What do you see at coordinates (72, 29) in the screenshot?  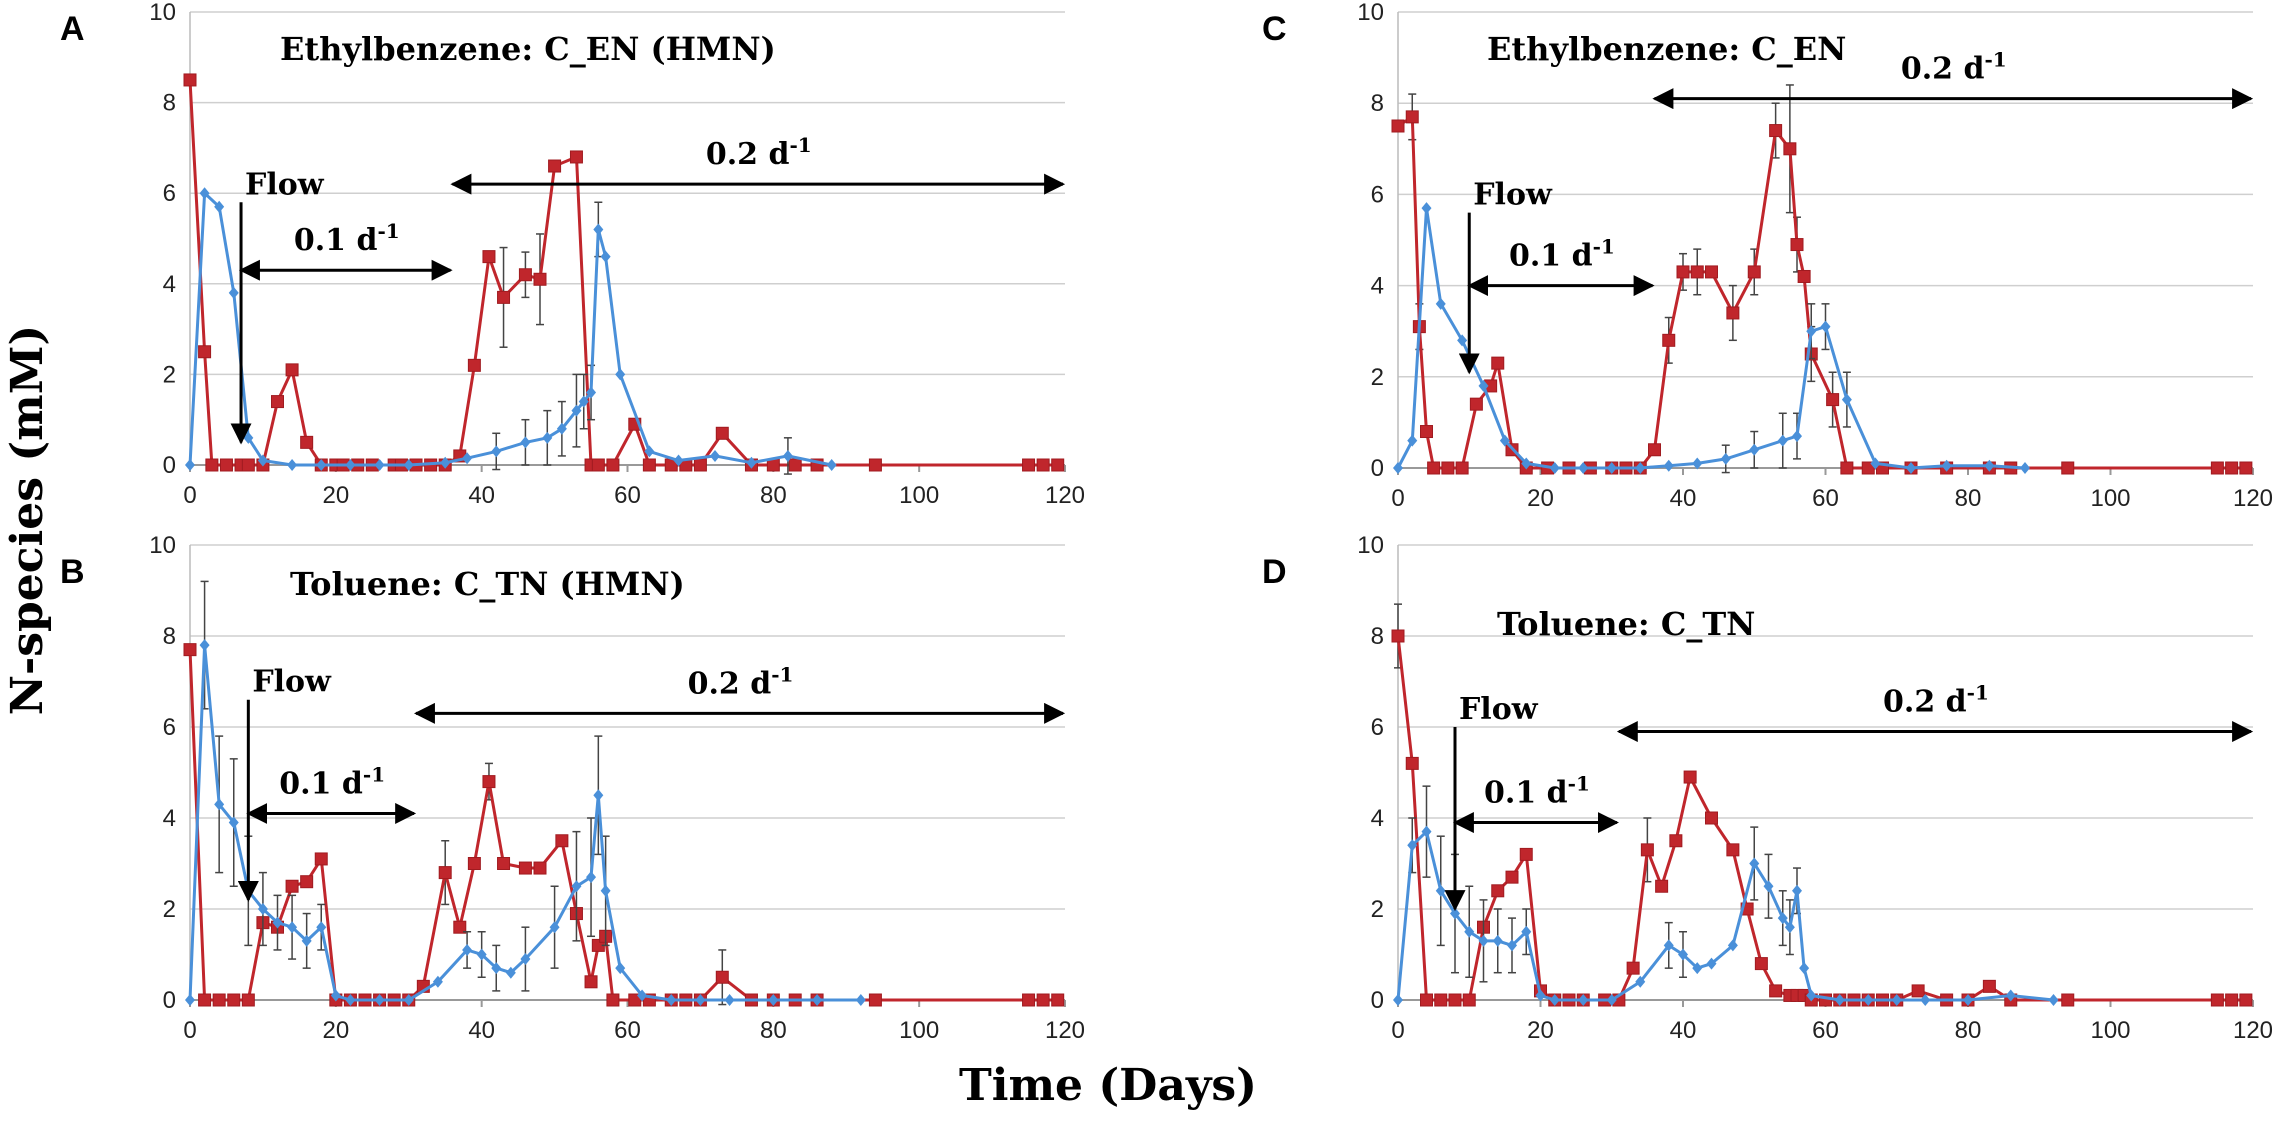 I see `panel-letter: A` at bounding box center [72, 29].